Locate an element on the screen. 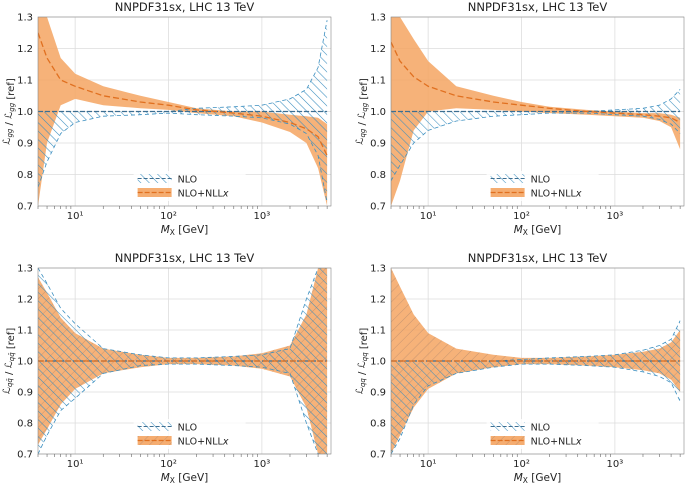 Image resolution: width=685 pixels, height=485 pixels. y-axis-label: ℒqg / ℒqg [ref] is located at coordinates (362, 111).